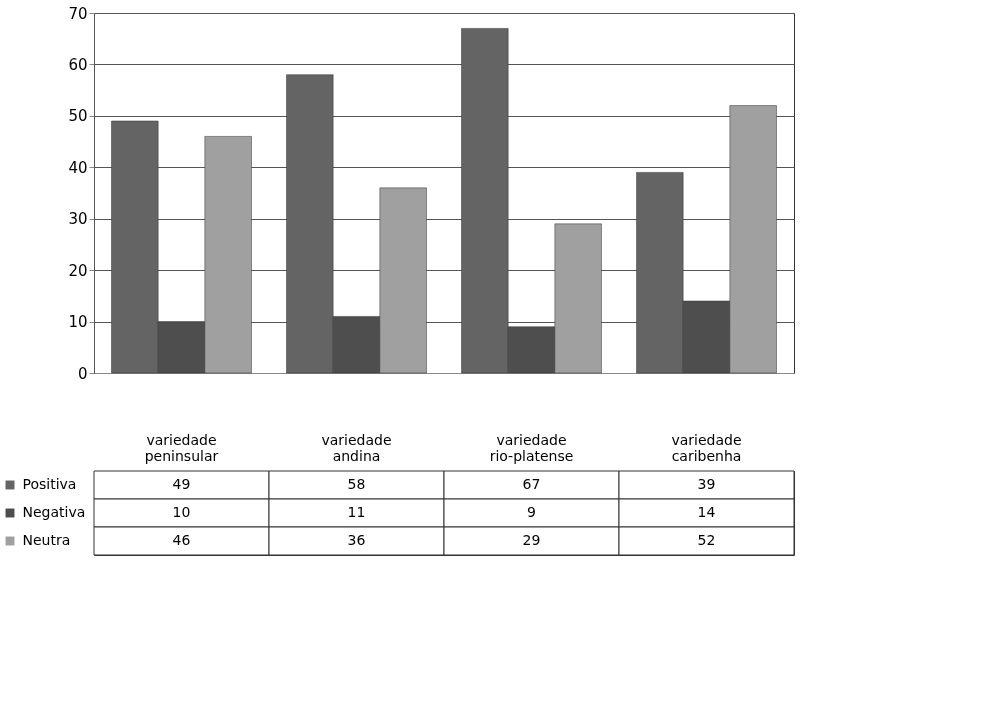  Describe the element at coordinates (181, 540) in the screenshot. I see `data-label: 46` at that location.